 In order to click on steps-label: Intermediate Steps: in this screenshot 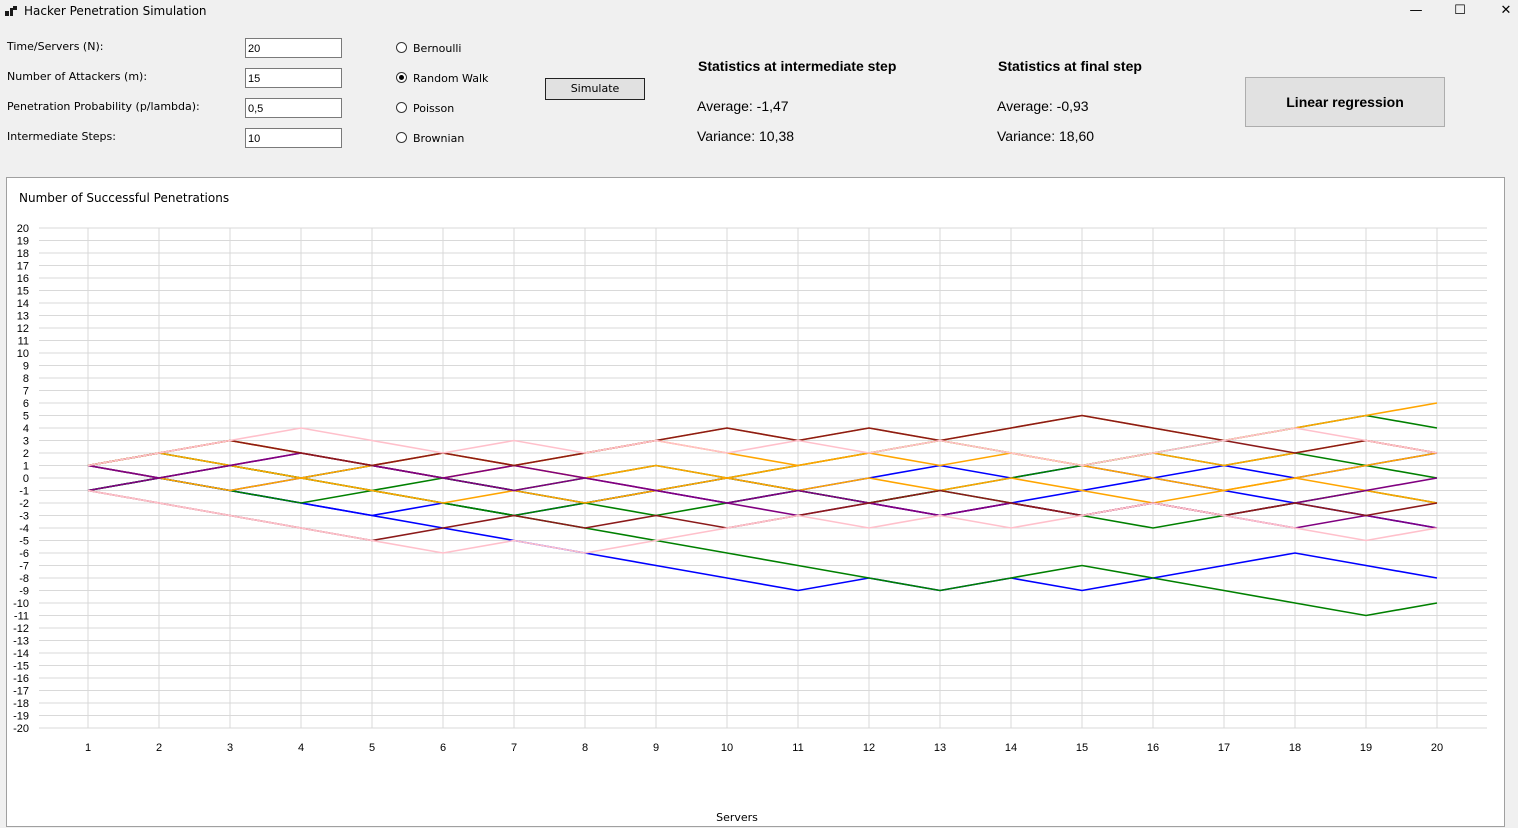, I will do `click(61, 136)`.